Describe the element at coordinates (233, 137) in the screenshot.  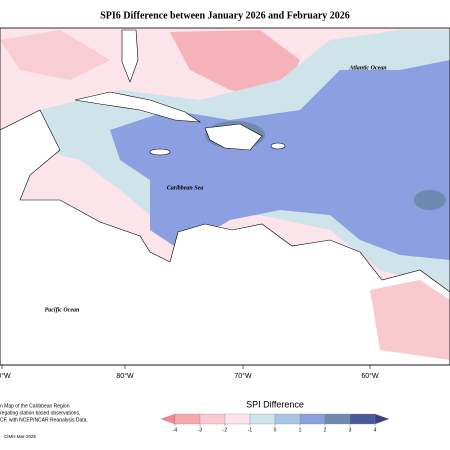
I see `land-hispaniola` at that location.